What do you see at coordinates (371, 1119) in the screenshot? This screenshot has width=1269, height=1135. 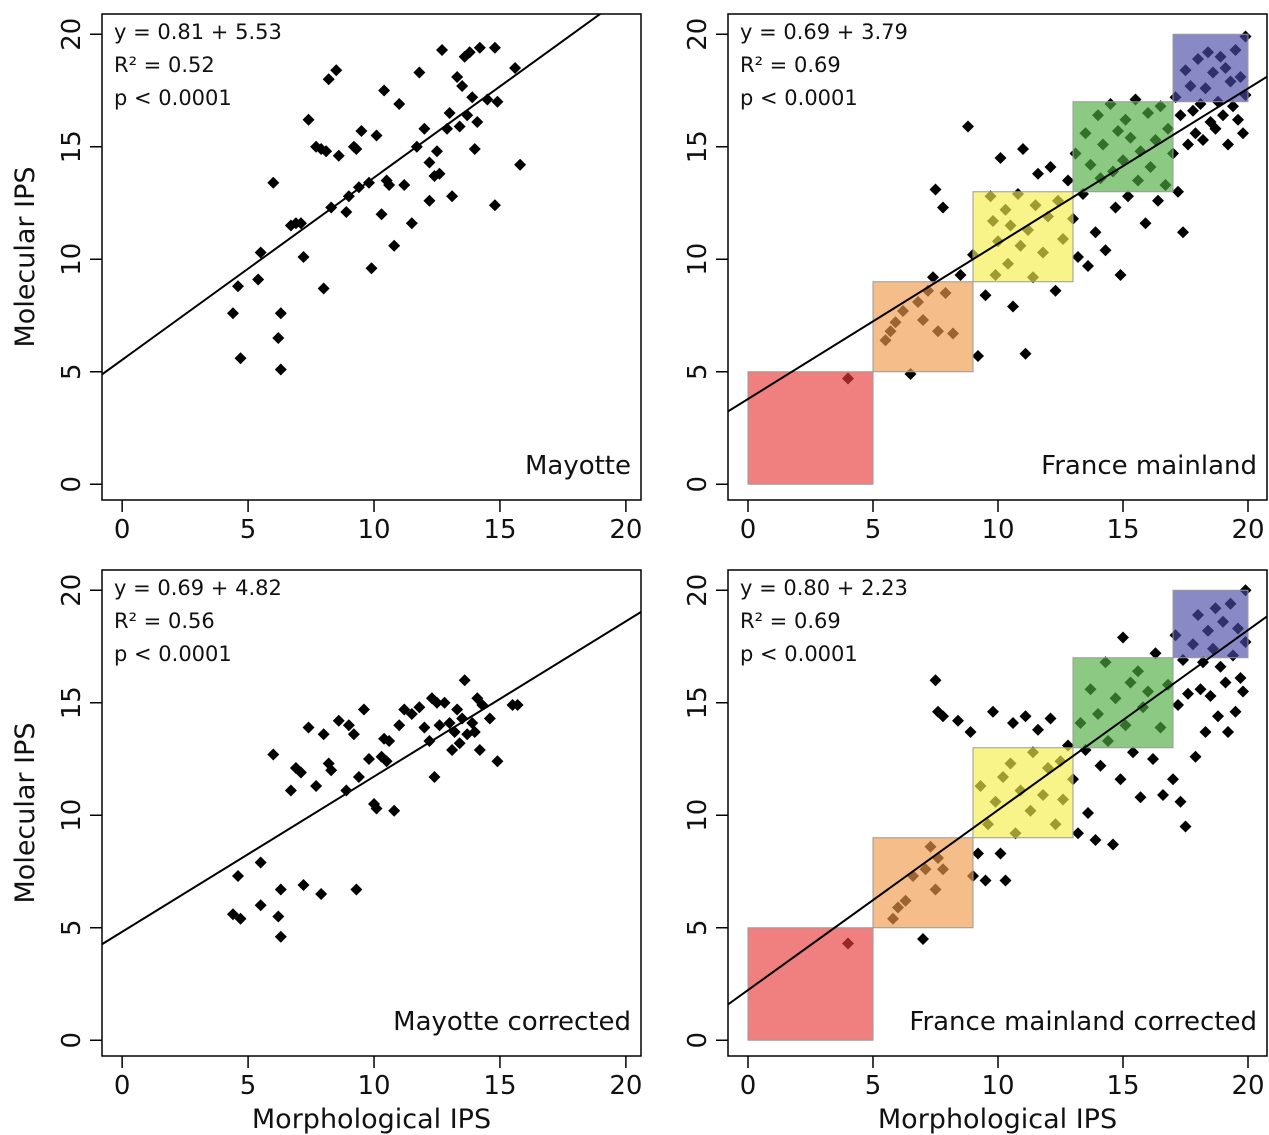 I see `x-axis-label: Morphological IPS` at bounding box center [371, 1119].